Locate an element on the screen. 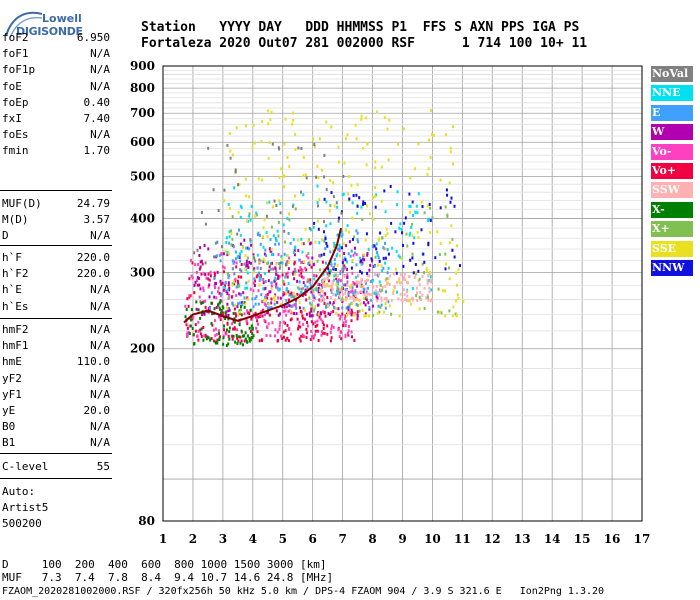 This screenshot has height=600, width=700. x-tick-label: 8 is located at coordinates (372, 539).